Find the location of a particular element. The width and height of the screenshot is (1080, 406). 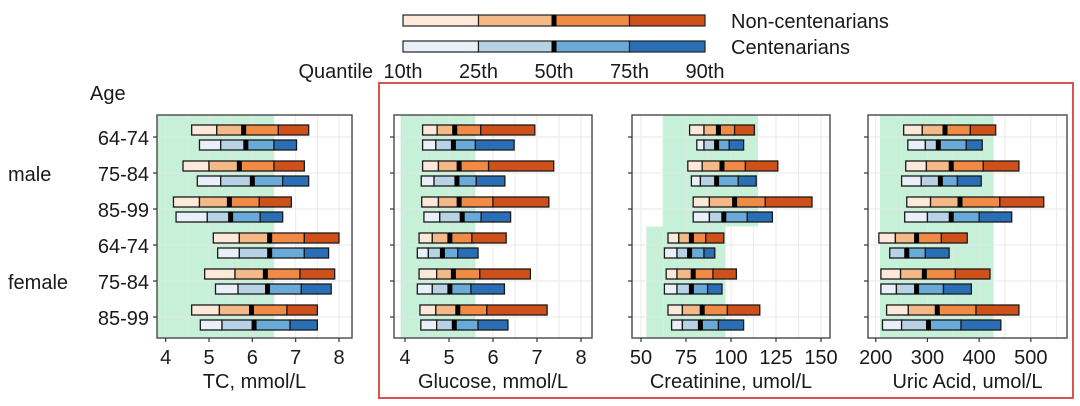

x-tick-label: 150 is located at coordinates (820, 358).